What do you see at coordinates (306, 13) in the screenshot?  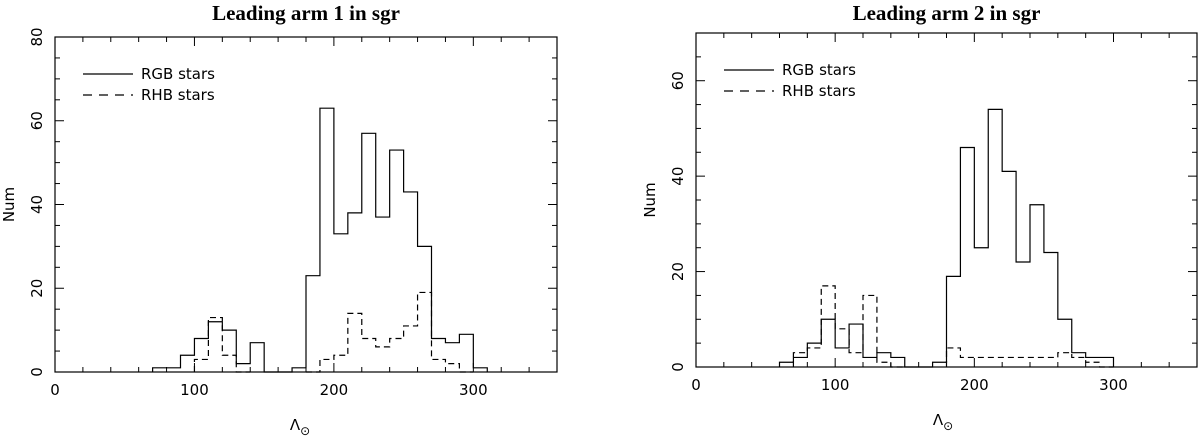 I see `chart-title: Leading arm 1 in sgr` at bounding box center [306, 13].